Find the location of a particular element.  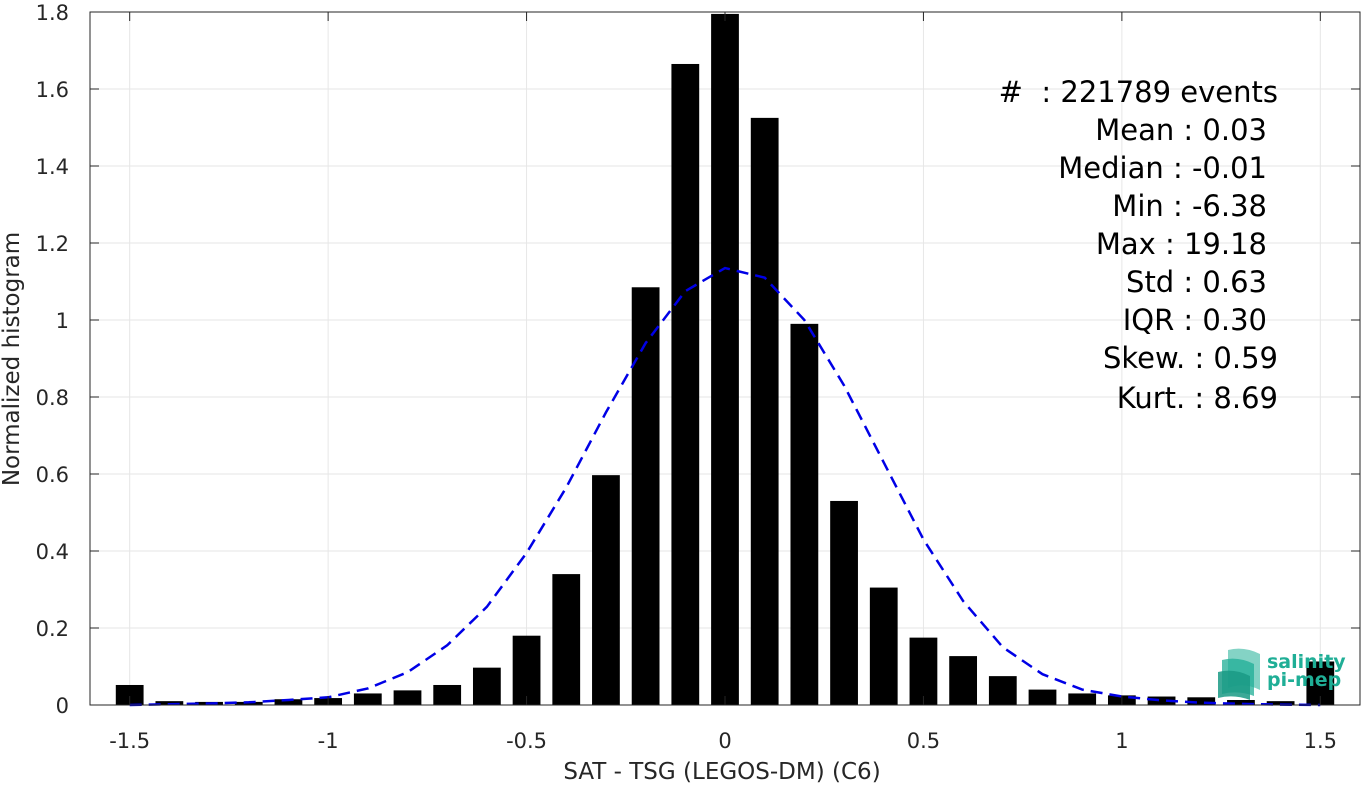

logo-text-pimep: pi-mep is located at coordinates (1304, 680).